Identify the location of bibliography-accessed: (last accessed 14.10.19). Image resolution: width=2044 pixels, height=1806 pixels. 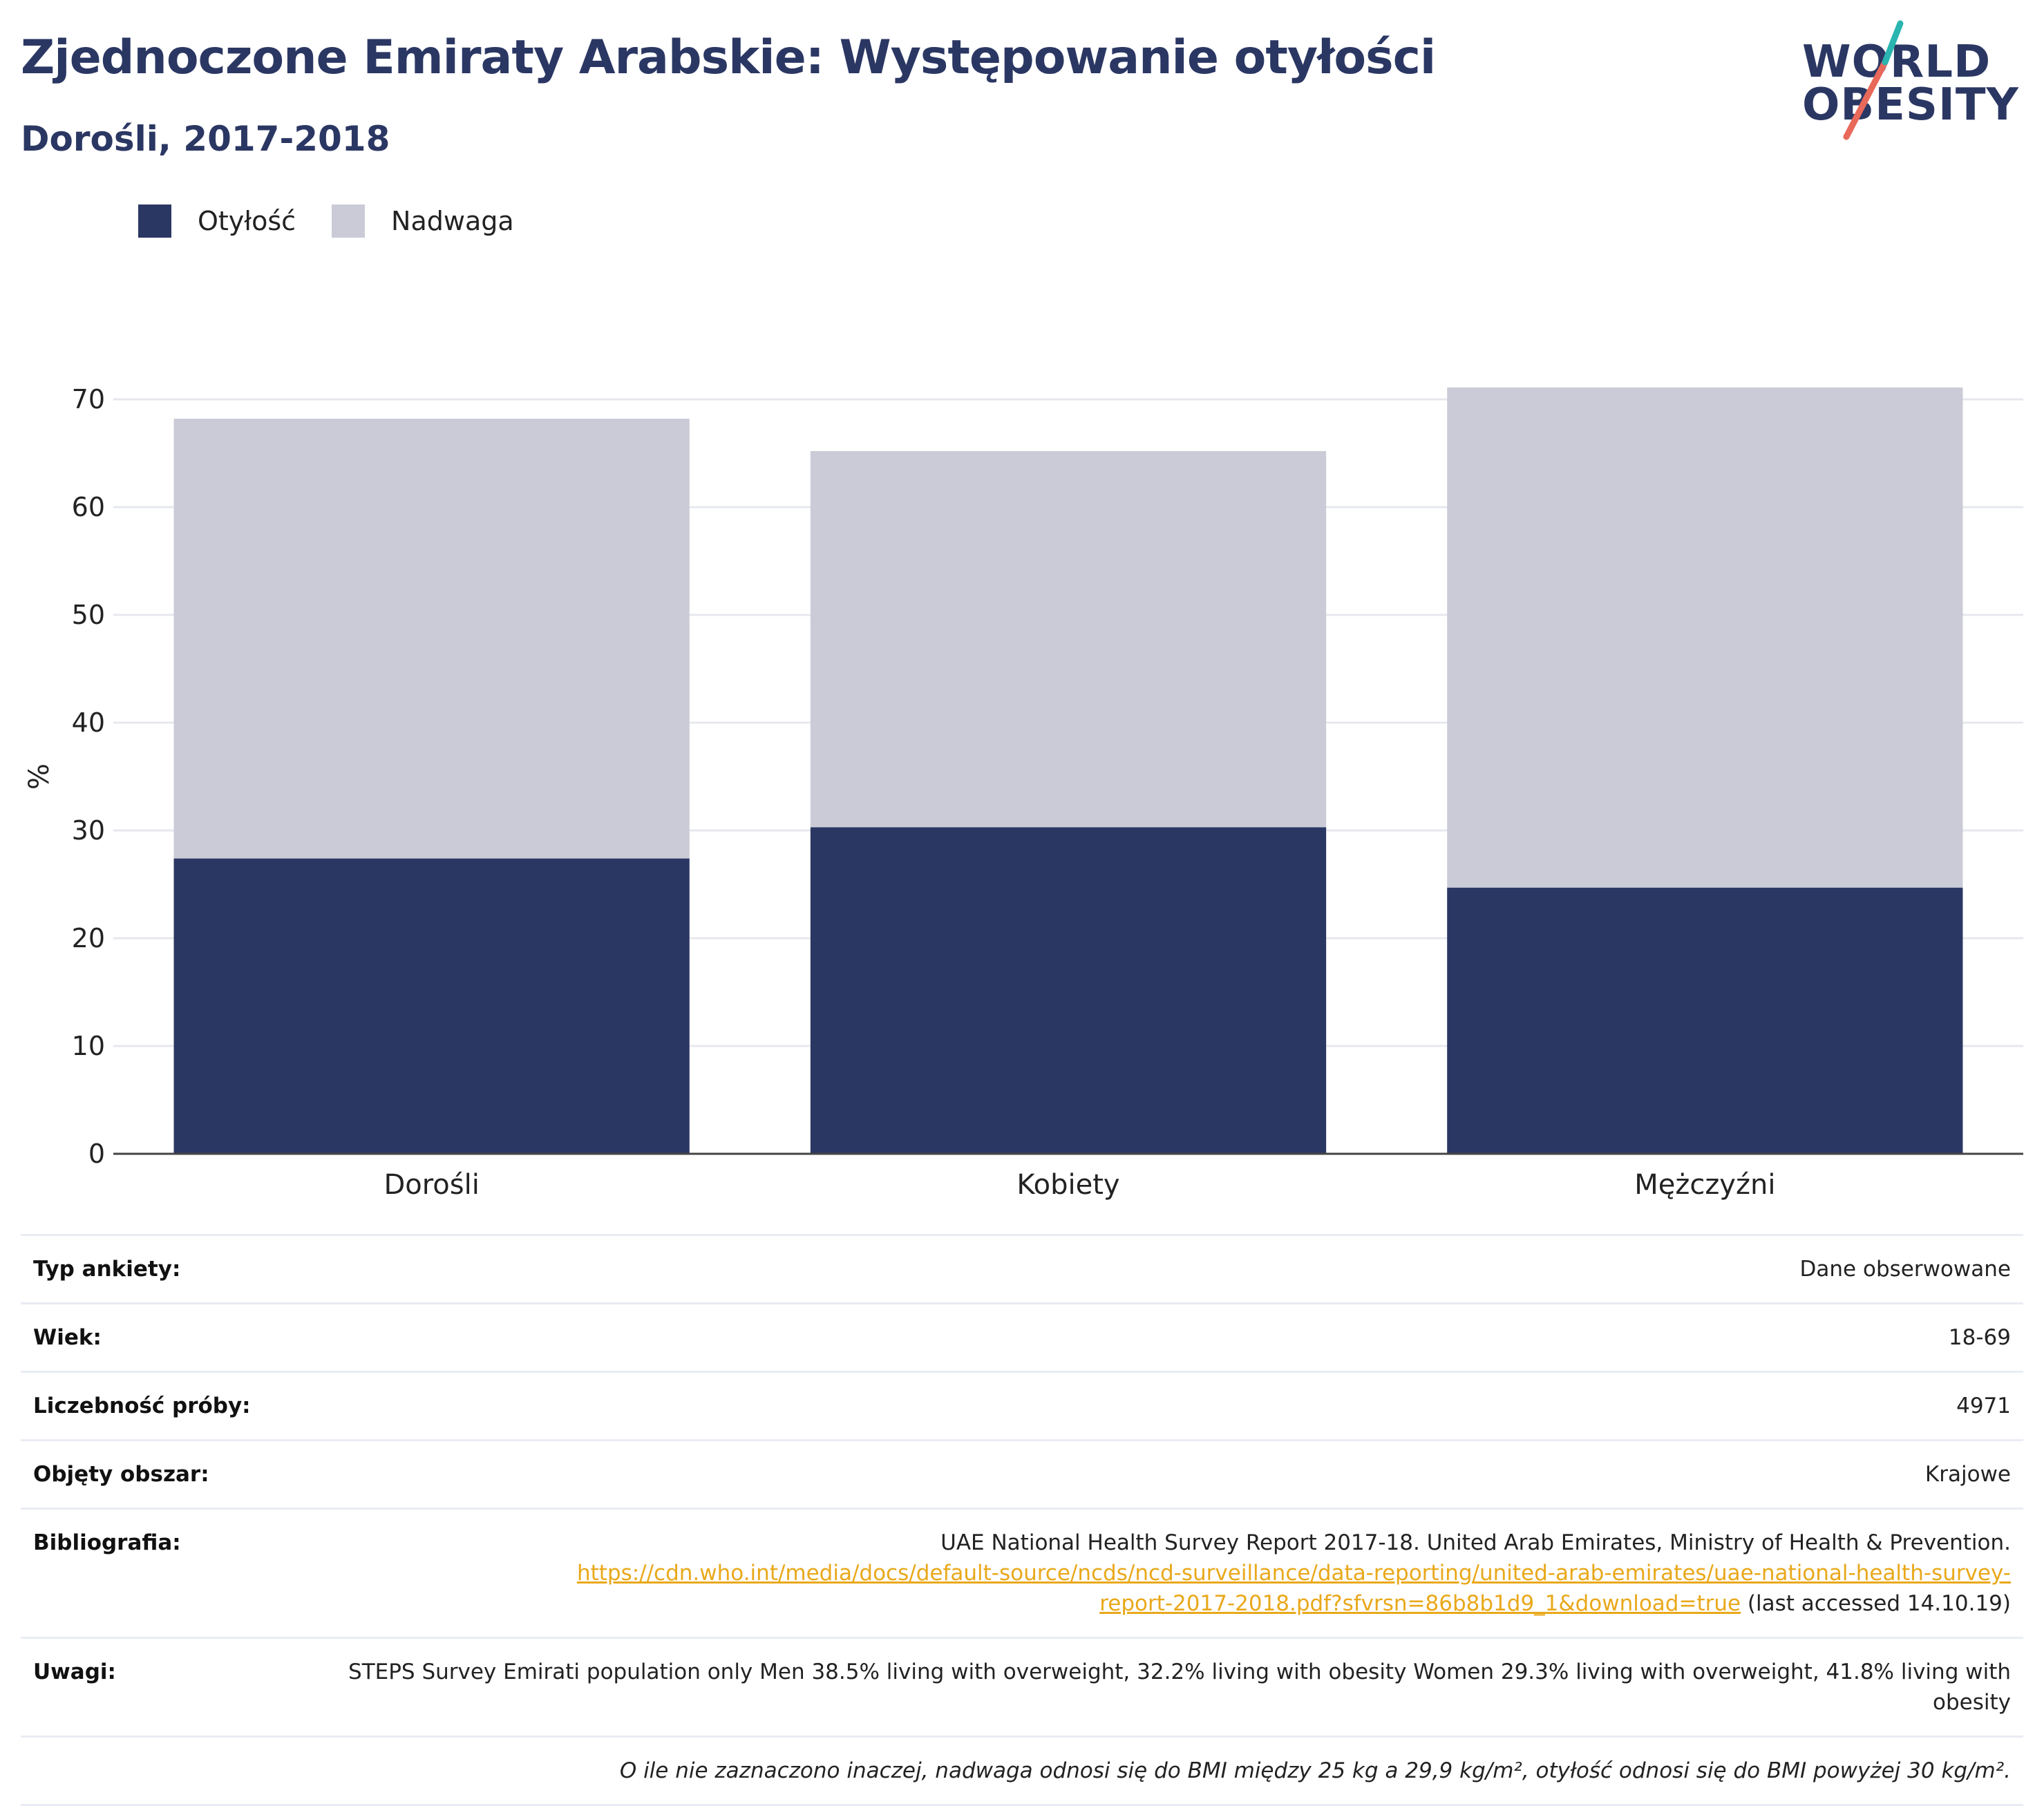
(1876, 1604).